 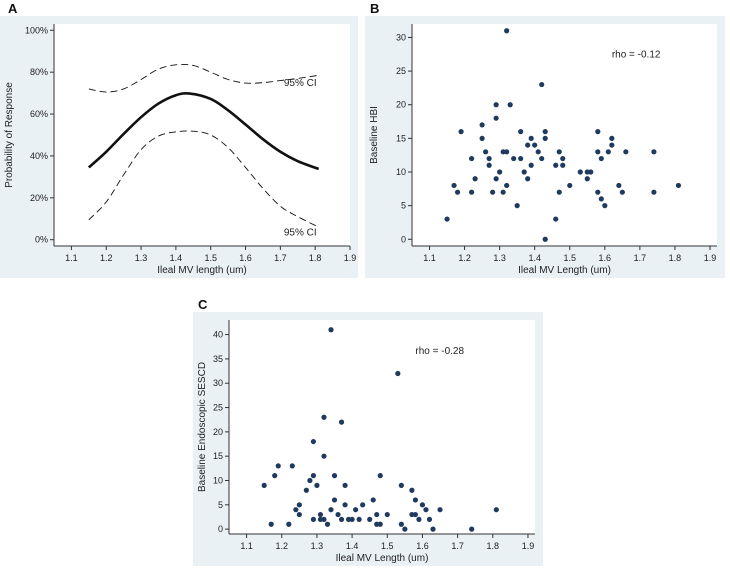 What do you see at coordinates (39, 72) in the screenshot?
I see `y-tick-label: 80%` at bounding box center [39, 72].